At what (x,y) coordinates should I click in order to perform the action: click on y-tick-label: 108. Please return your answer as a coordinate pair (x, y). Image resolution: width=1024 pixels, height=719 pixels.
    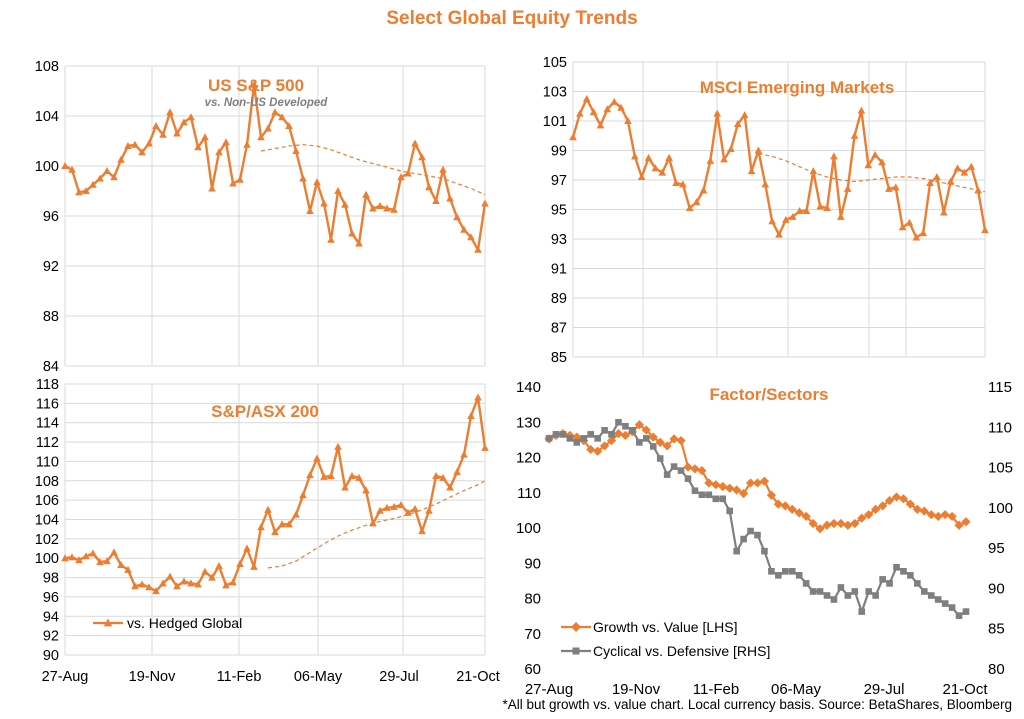
    Looking at the image, I should click on (47, 482).